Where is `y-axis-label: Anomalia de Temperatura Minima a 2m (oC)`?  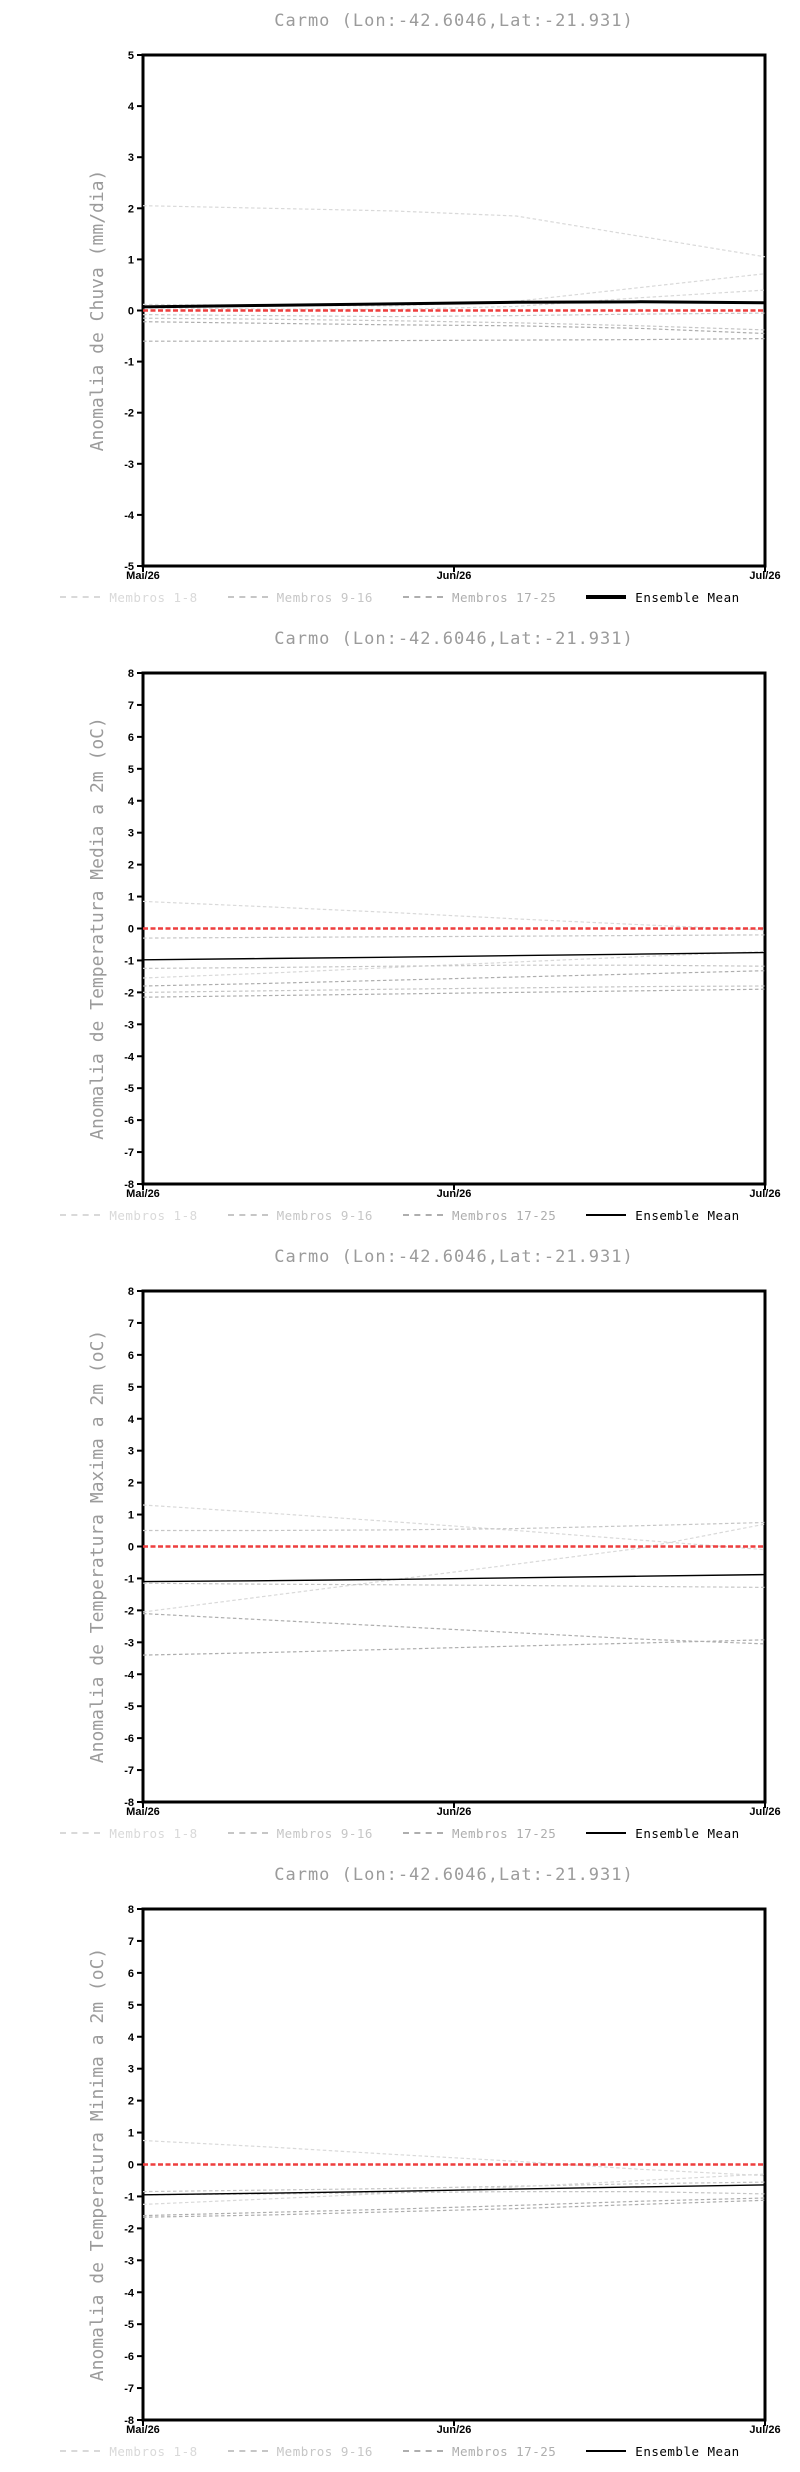
y-axis-label: Anomalia de Temperatura Minima a 2m (oC) is located at coordinates (97, 2164).